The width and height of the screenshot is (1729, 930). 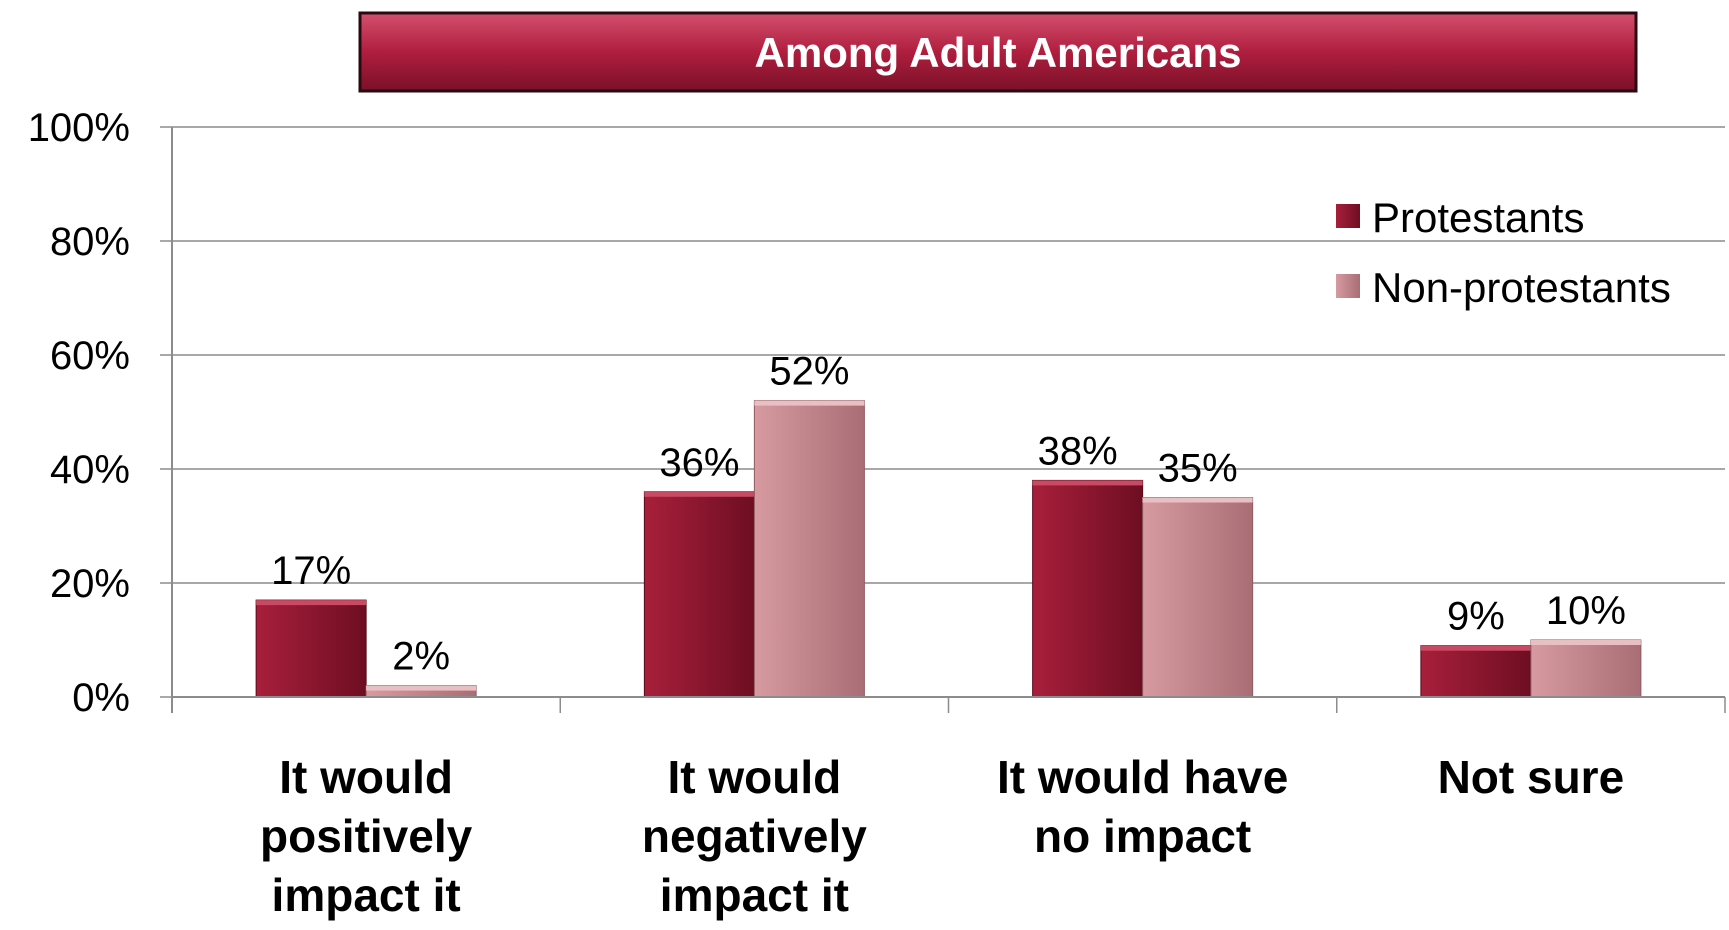 What do you see at coordinates (1078, 451) in the screenshot?
I see `data-label-protestants-it-would-have-no-impact: 38%` at bounding box center [1078, 451].